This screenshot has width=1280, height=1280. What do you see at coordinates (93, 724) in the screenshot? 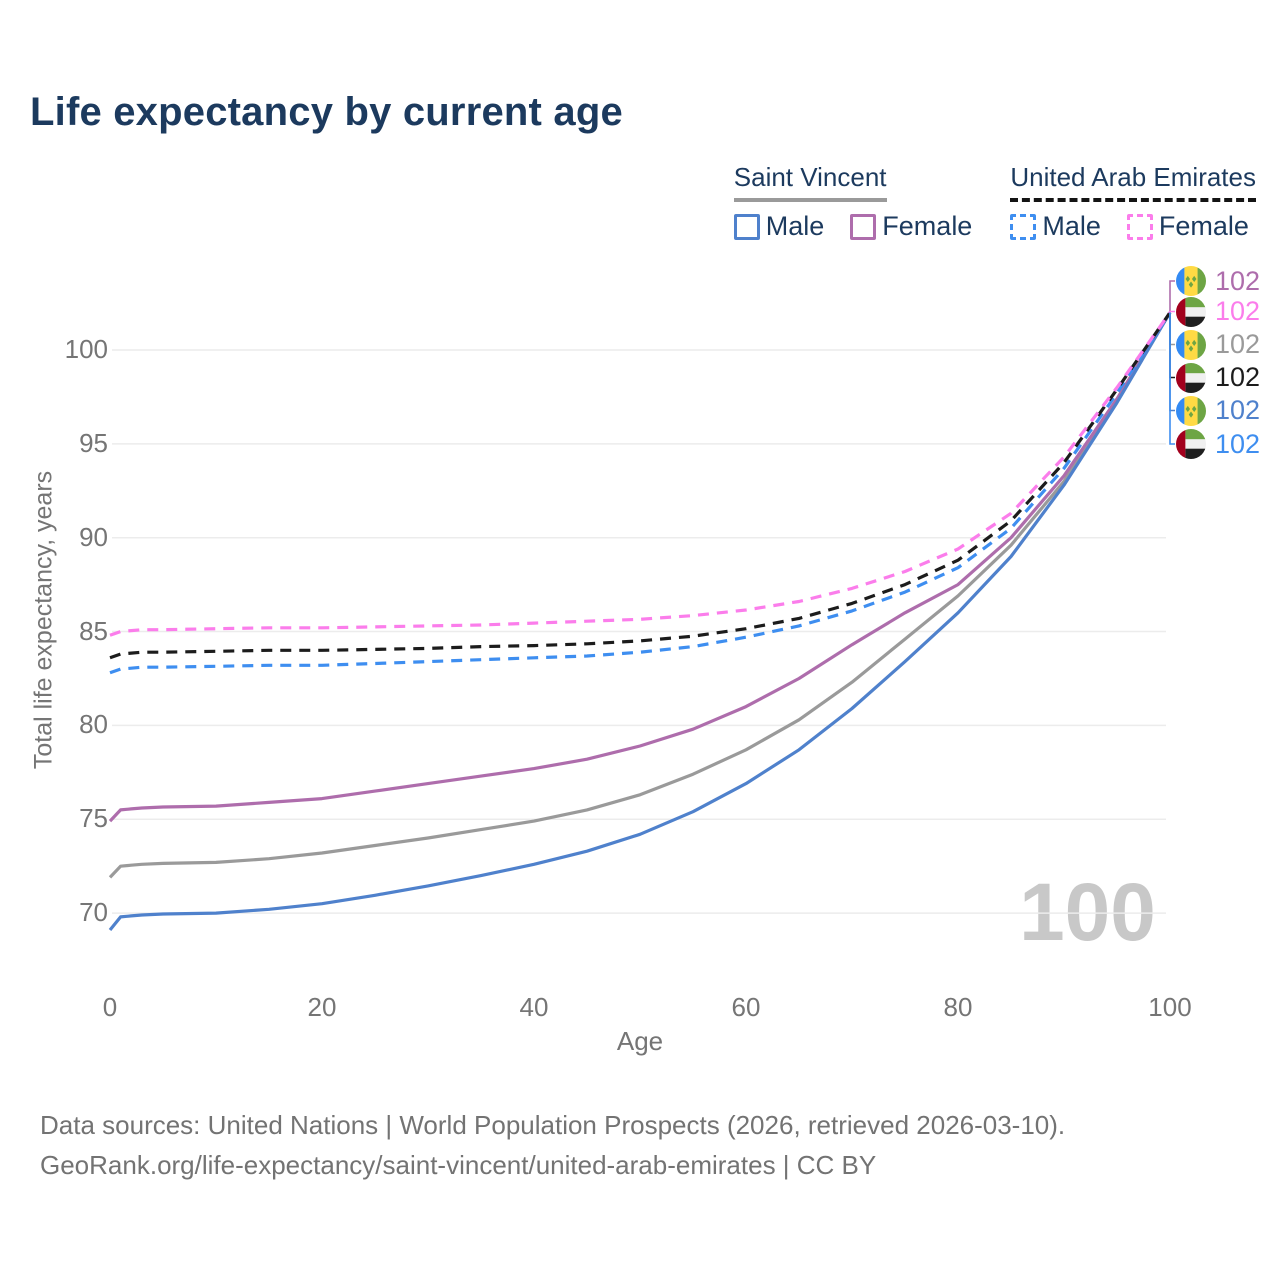
I see `y-tick-label-80: 80` at bounding box center [93, 724].